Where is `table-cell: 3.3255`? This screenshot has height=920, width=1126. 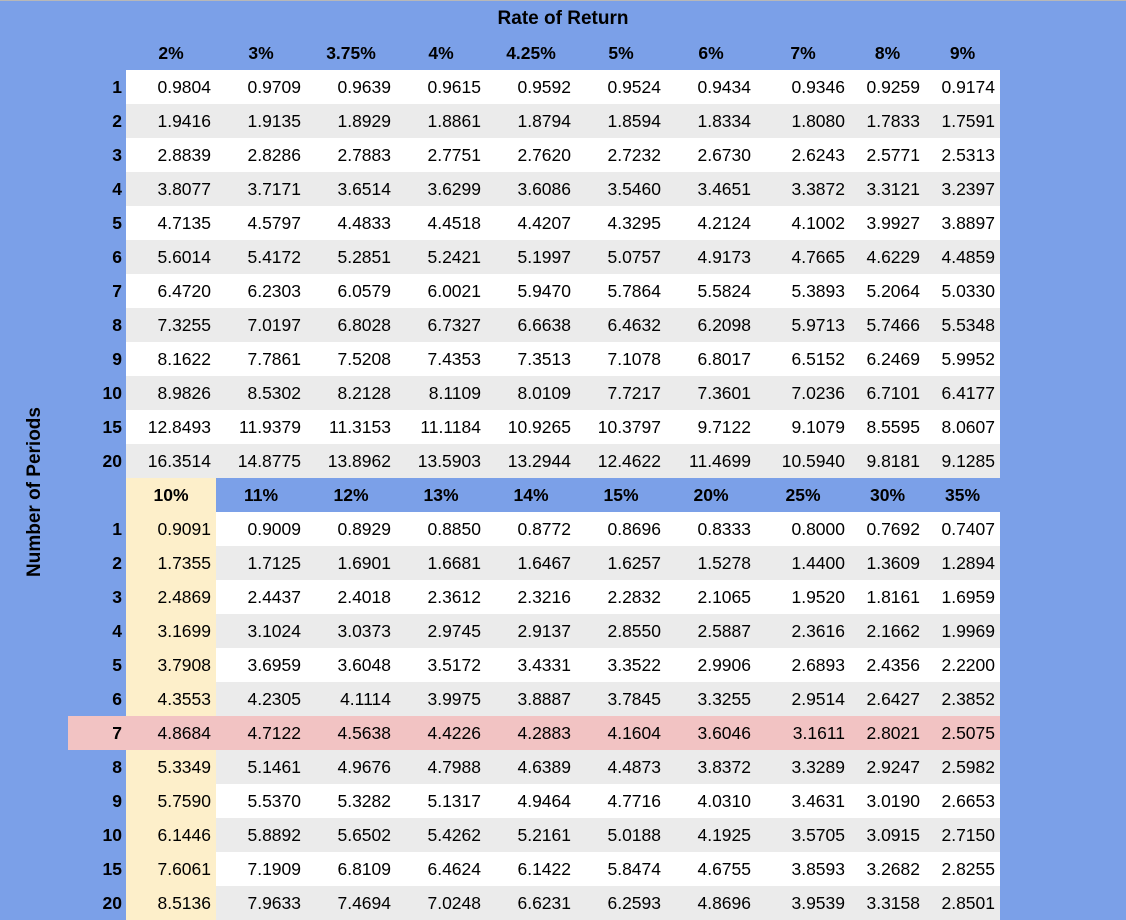 table-cell: 3.3255 is located at coordinates (711, 699).